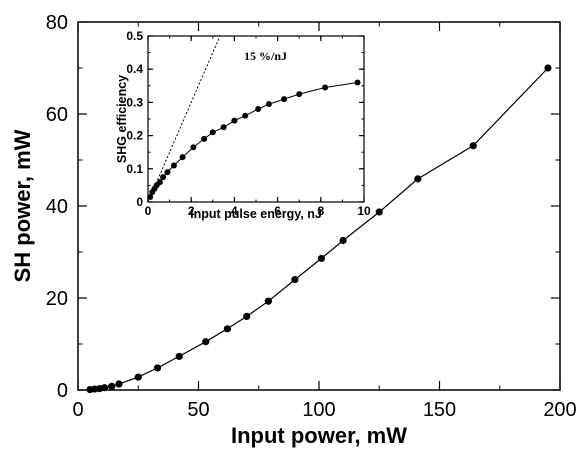  What do you see at coordinates (319, 435) in the screenshot?
I see `main-x-axis-title: Input power, mW` at bounding box center [319, 435].